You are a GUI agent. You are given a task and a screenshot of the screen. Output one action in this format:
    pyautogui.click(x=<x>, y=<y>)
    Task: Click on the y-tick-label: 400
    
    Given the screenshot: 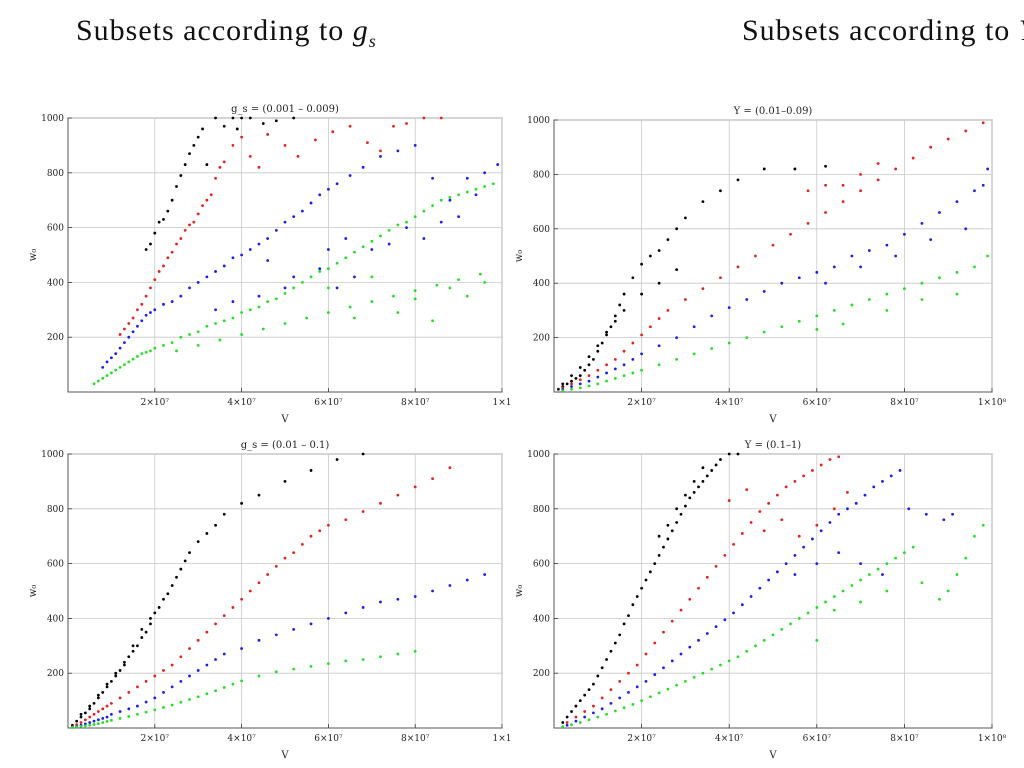 What is the action you would take?
    pyautogui.click(x=541, y=284)
    